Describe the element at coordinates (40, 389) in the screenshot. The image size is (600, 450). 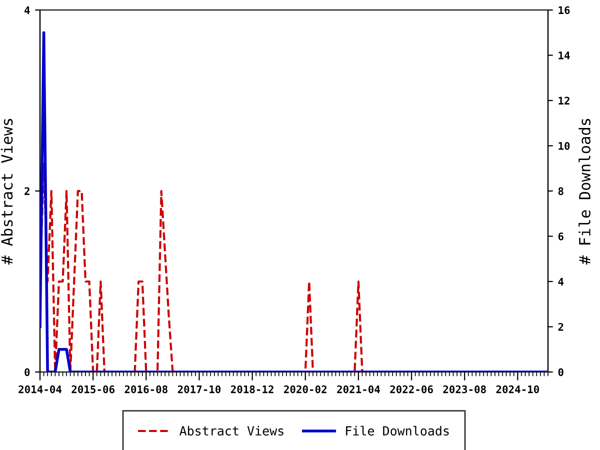
I see `x-tick-label: 2014-04` at that location.